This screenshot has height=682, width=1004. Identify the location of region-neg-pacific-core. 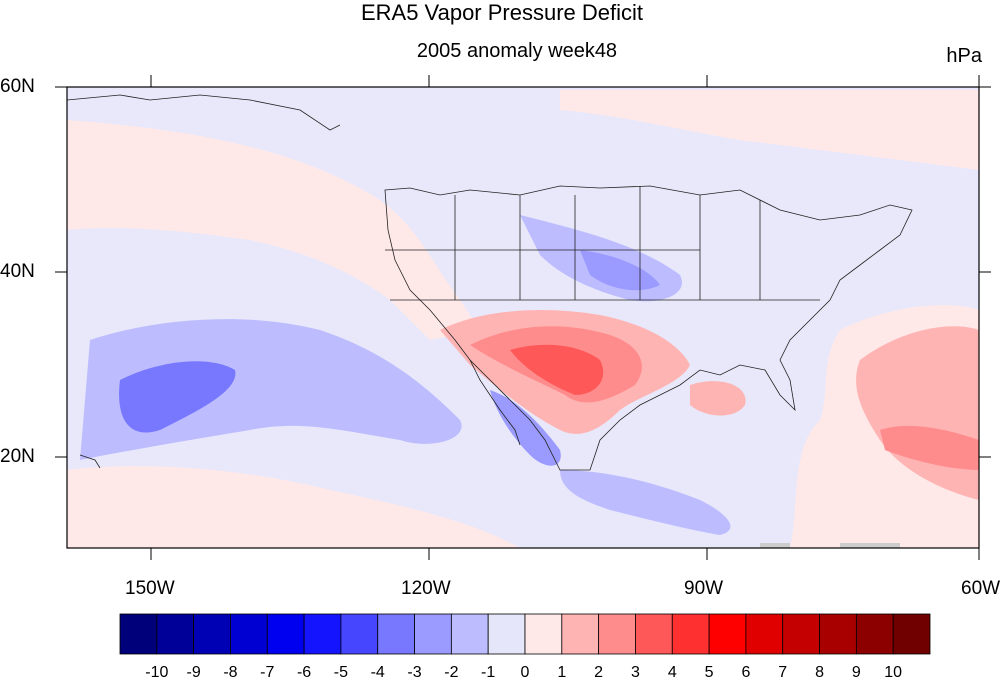
(177, 397).